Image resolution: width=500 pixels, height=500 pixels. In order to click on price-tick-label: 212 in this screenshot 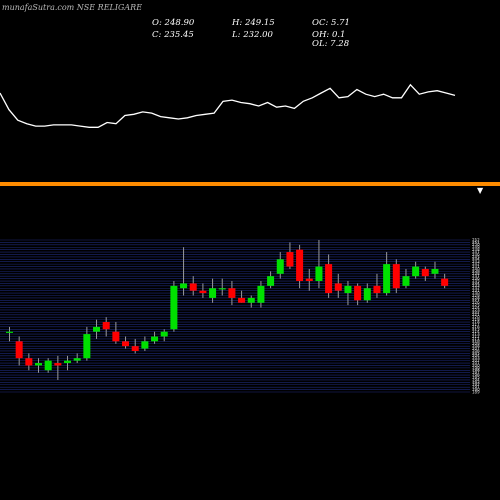, I will do `click(476, 336)`.